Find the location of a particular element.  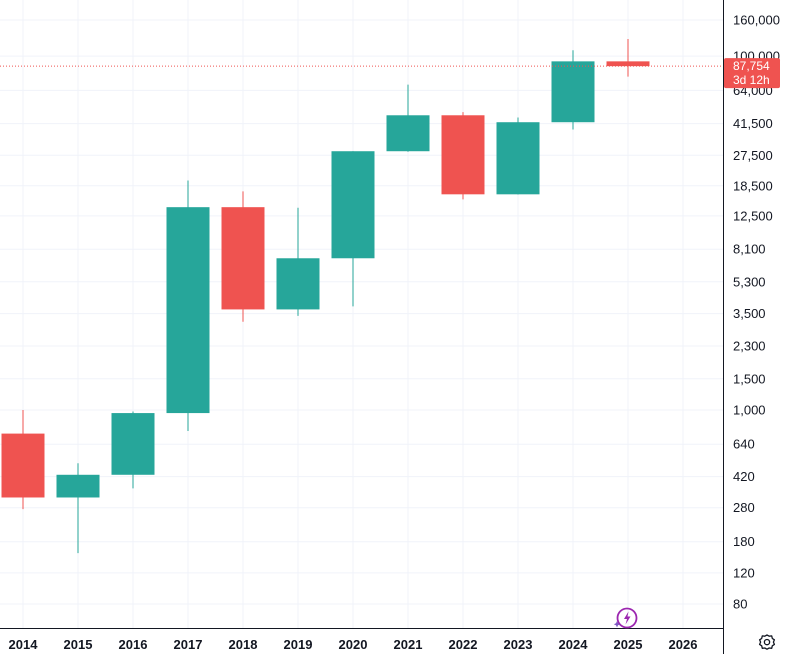

ai-assistant-button is located at coordinates (626, 618).